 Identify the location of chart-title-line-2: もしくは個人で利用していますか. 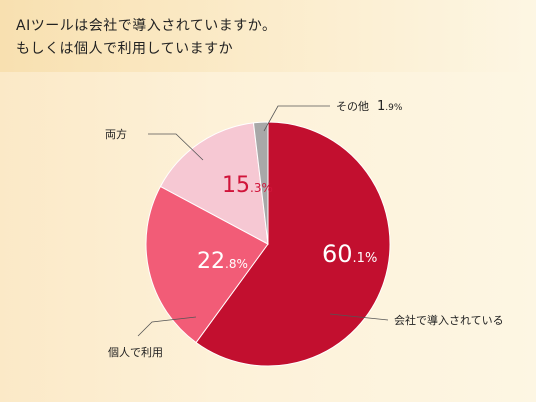
(125, 49).